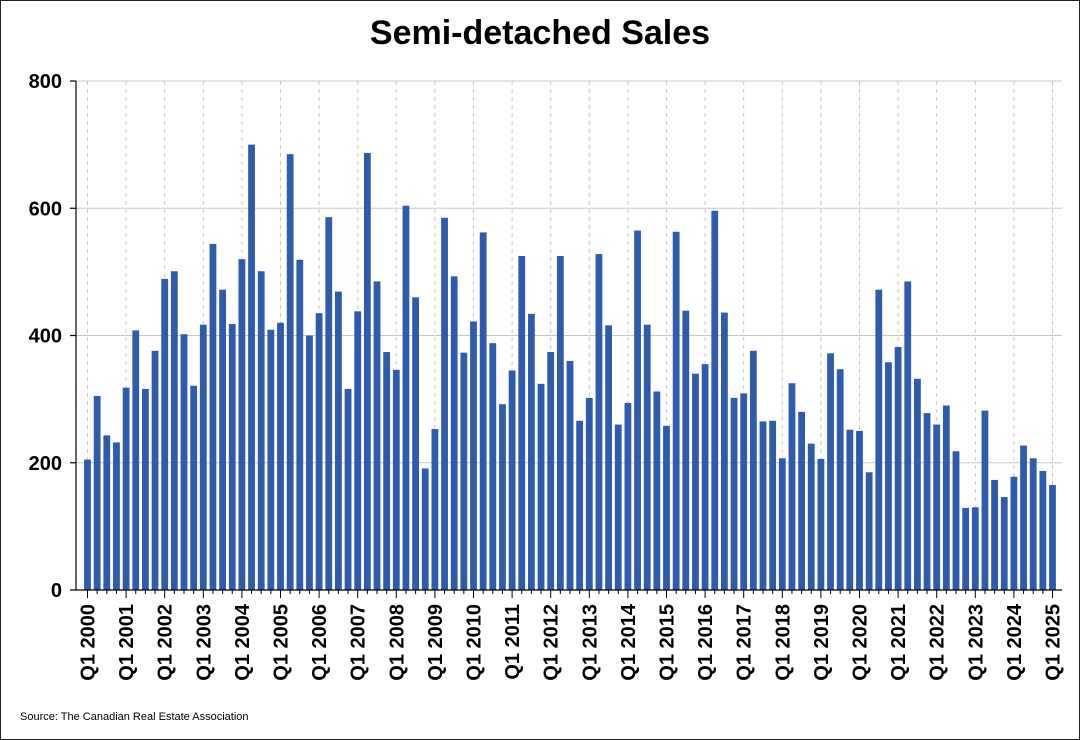 The image size is (1080, 740). I want to click on x-tick-label: Q1 2021, so click(899, 642).